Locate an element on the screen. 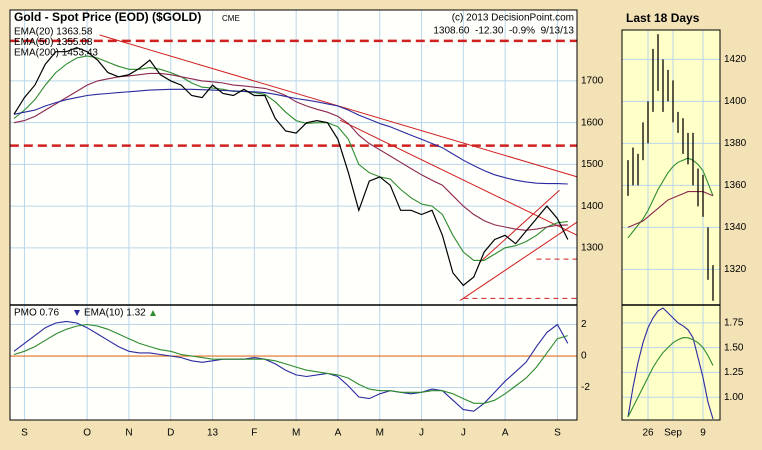 The image size is (762, 450). y-tick-label: 1.75 is located at coordinates (734, 322).